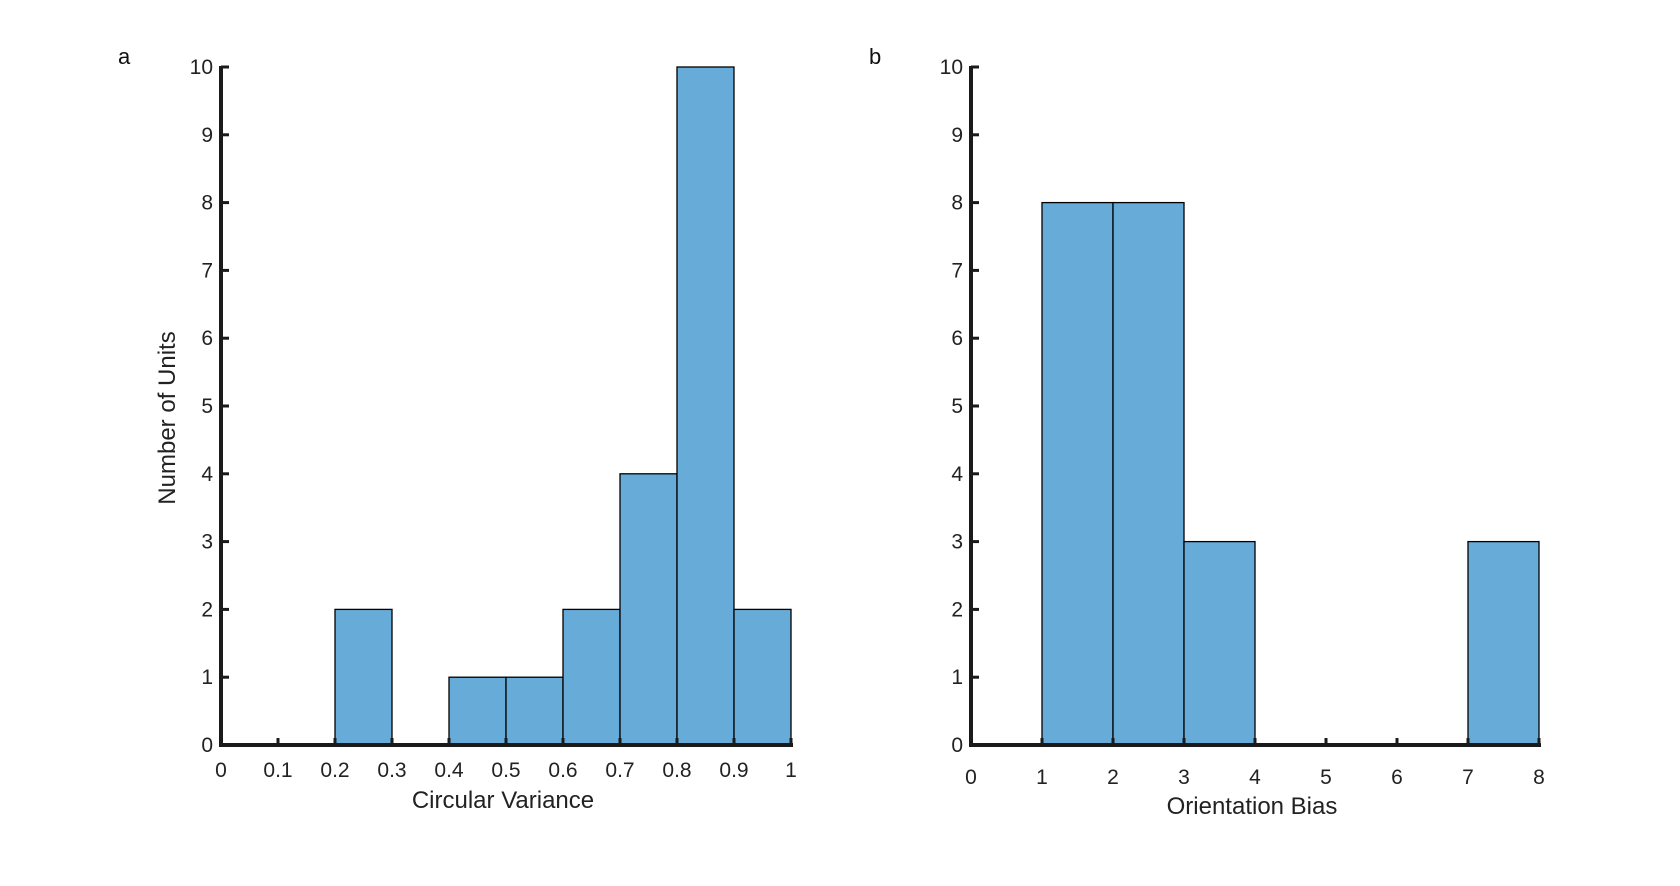 The height and width of the screenshot is (886, 1680). What do you see at coordinates (124, 56) in the screenshot?
I see `panel-label-a: a` at bounding box center [124, 56].